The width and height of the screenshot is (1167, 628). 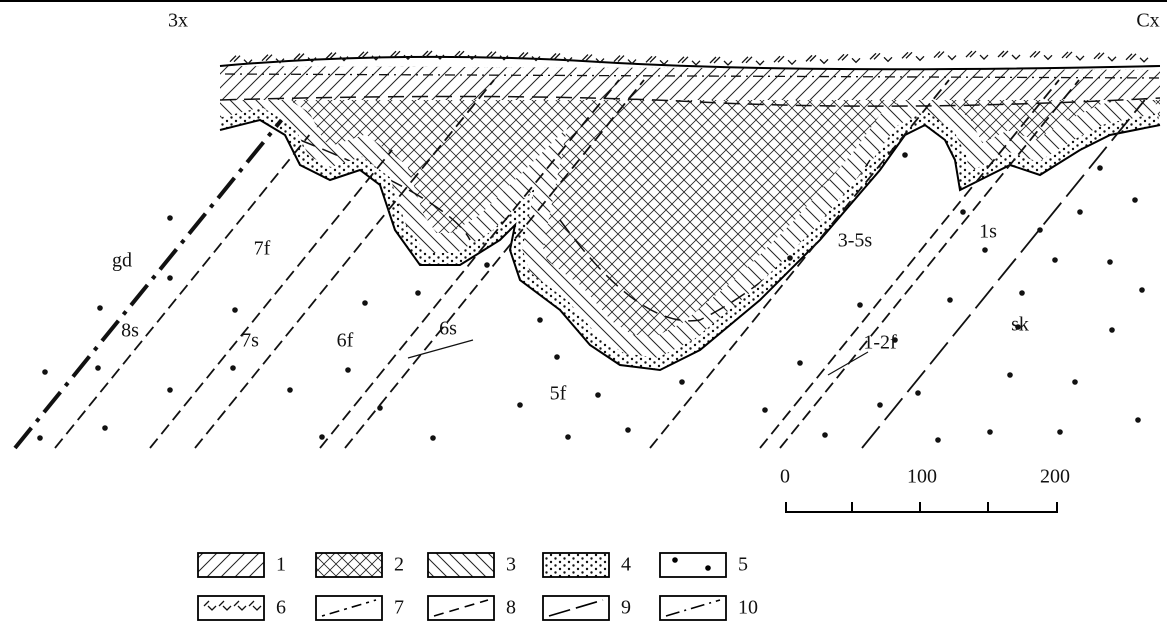 I want to click on legend-label: 2, so click(x=399, y=565).